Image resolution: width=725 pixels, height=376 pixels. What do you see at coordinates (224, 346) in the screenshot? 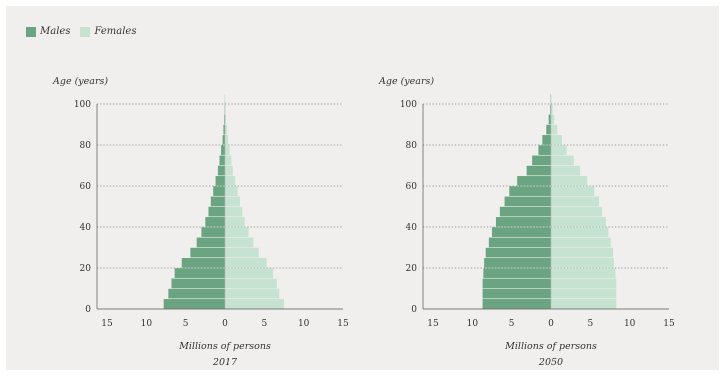
I see `chart-0-x-axis-title: Millions of persons` at bounding box center [224, 346].